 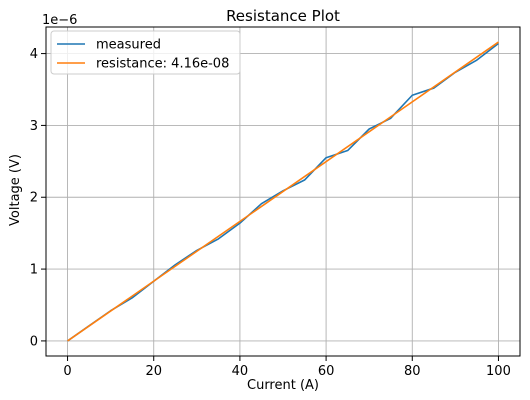 What do you see at coordinates (283, 16) in the screenshot?
I see `chart-title: Resistance Plot` at bounding box center [283, 16].